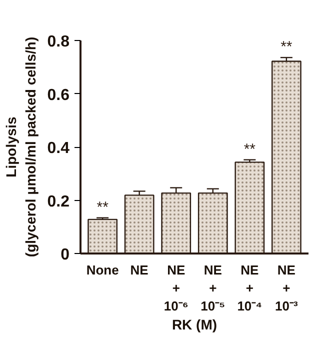 This screenshot has height=337, width=325. What do you see at coordinates (58, 95) in the screenshot?
I see `y-tick-label: 0.6` at bounding box center [58, 95].